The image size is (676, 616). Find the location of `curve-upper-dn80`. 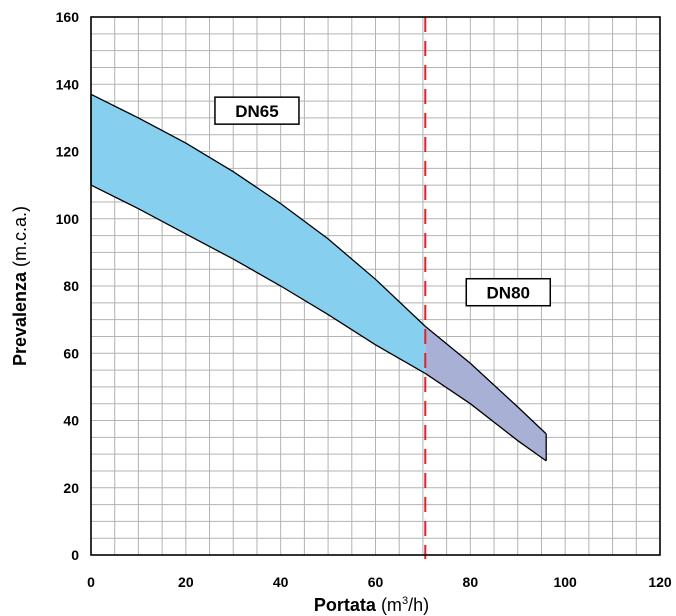

curve-upper-dn80 is located at coordinates (485, 380).